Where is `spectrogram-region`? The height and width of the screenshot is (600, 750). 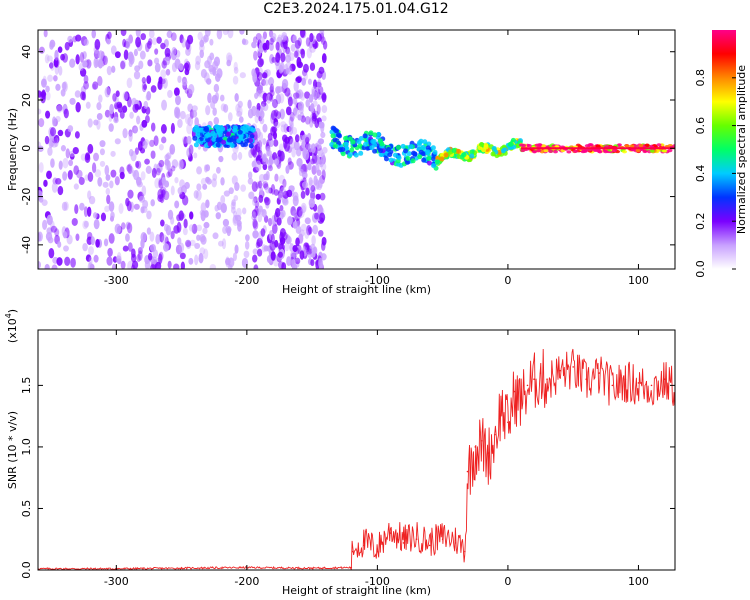
spectrogram-region is located at coordinates (596, 148).